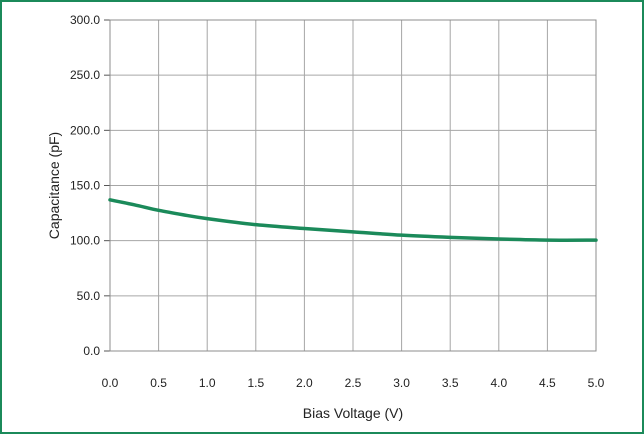 The image size is (644, 434). What do you see at coordinates (304, 383) in the screenshot?
I see `x-tick-label: 2.0` at bounding box center [304, 383].